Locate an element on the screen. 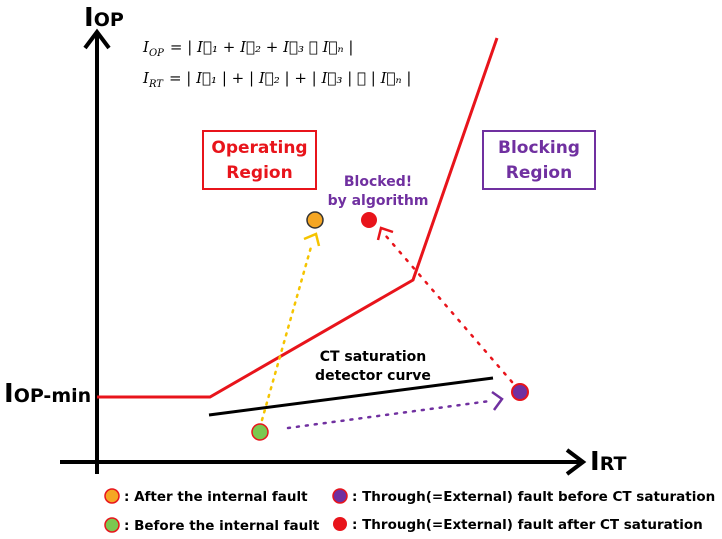 The height and width of the screenshot is (539, 722). legend-orange-marker is located at coordinates (112, 496).